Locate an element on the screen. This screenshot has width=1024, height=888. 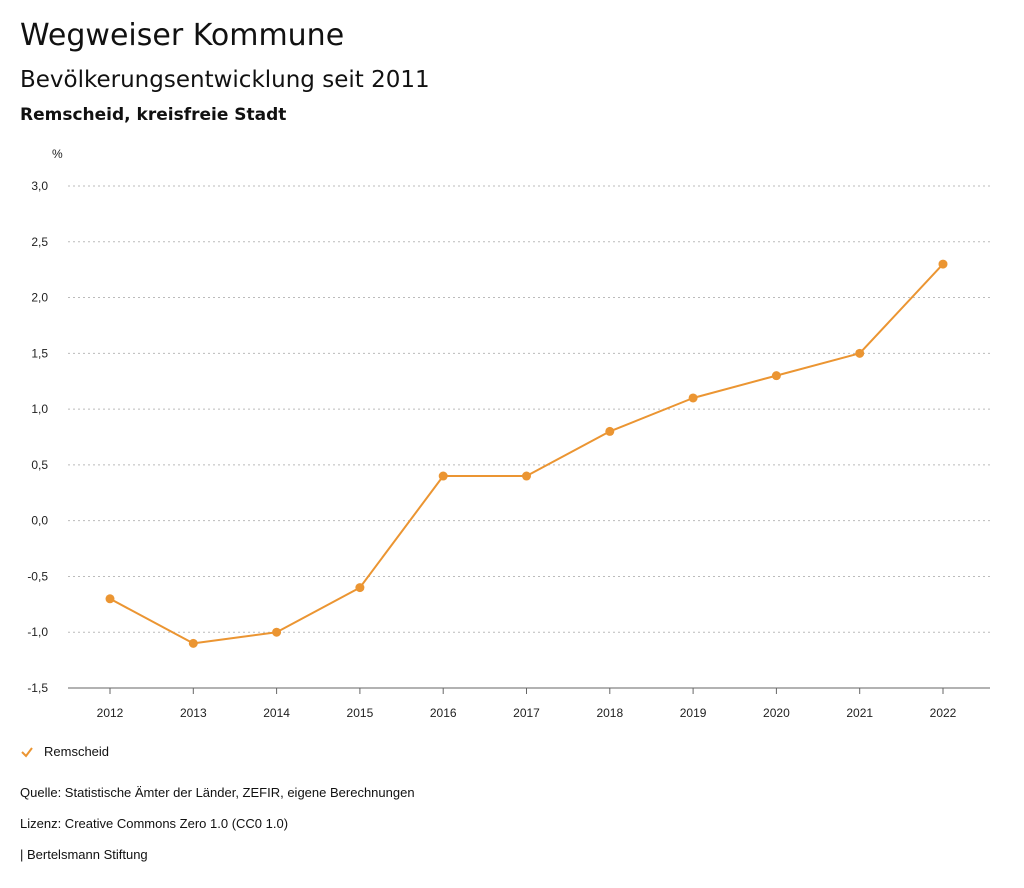
x-tick-label: 2021 is located at coordinates (859, 713).